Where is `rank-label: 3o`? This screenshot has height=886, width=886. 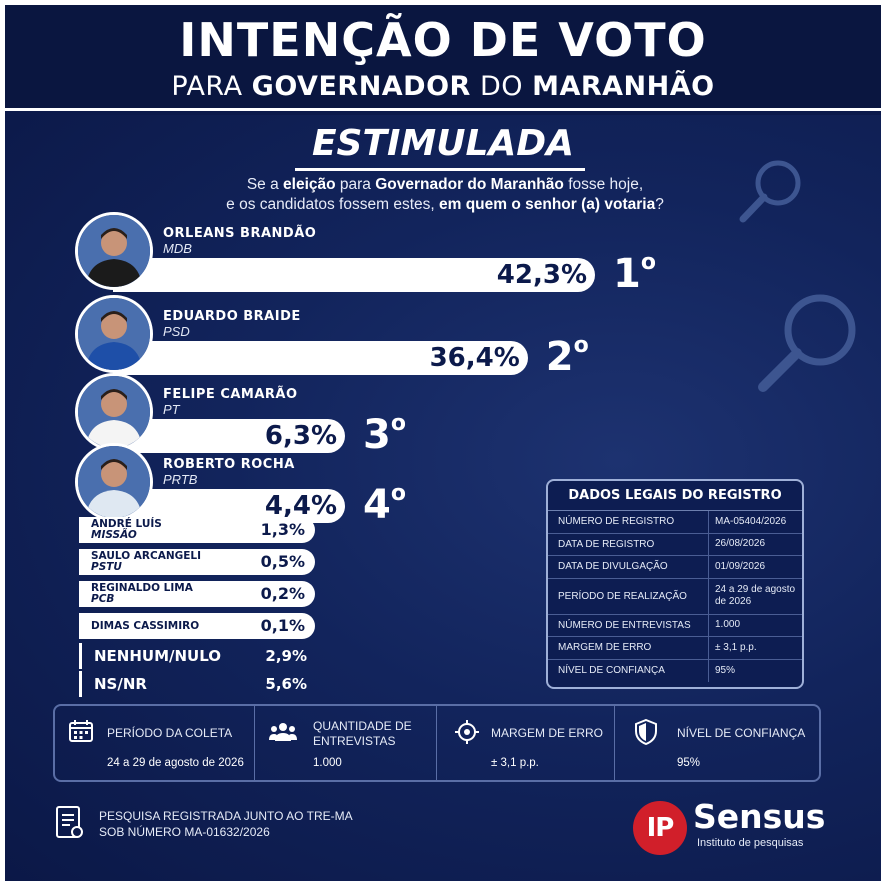
rank-label: 3o is located at coordinates (384, 434).